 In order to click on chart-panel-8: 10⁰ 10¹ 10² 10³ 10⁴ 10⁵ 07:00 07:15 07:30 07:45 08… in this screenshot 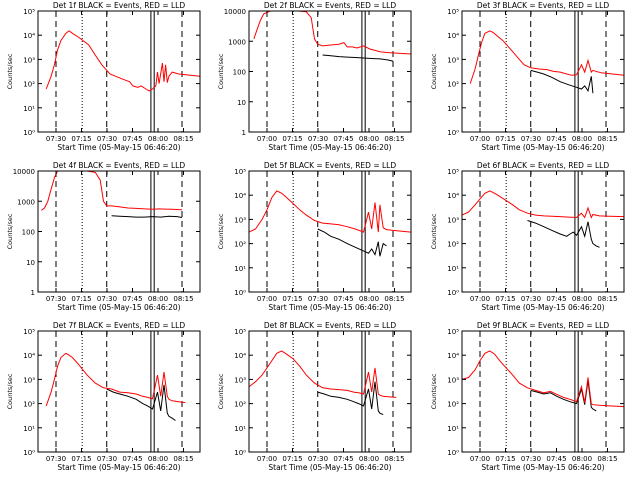, I will do `click(314, 396)`.